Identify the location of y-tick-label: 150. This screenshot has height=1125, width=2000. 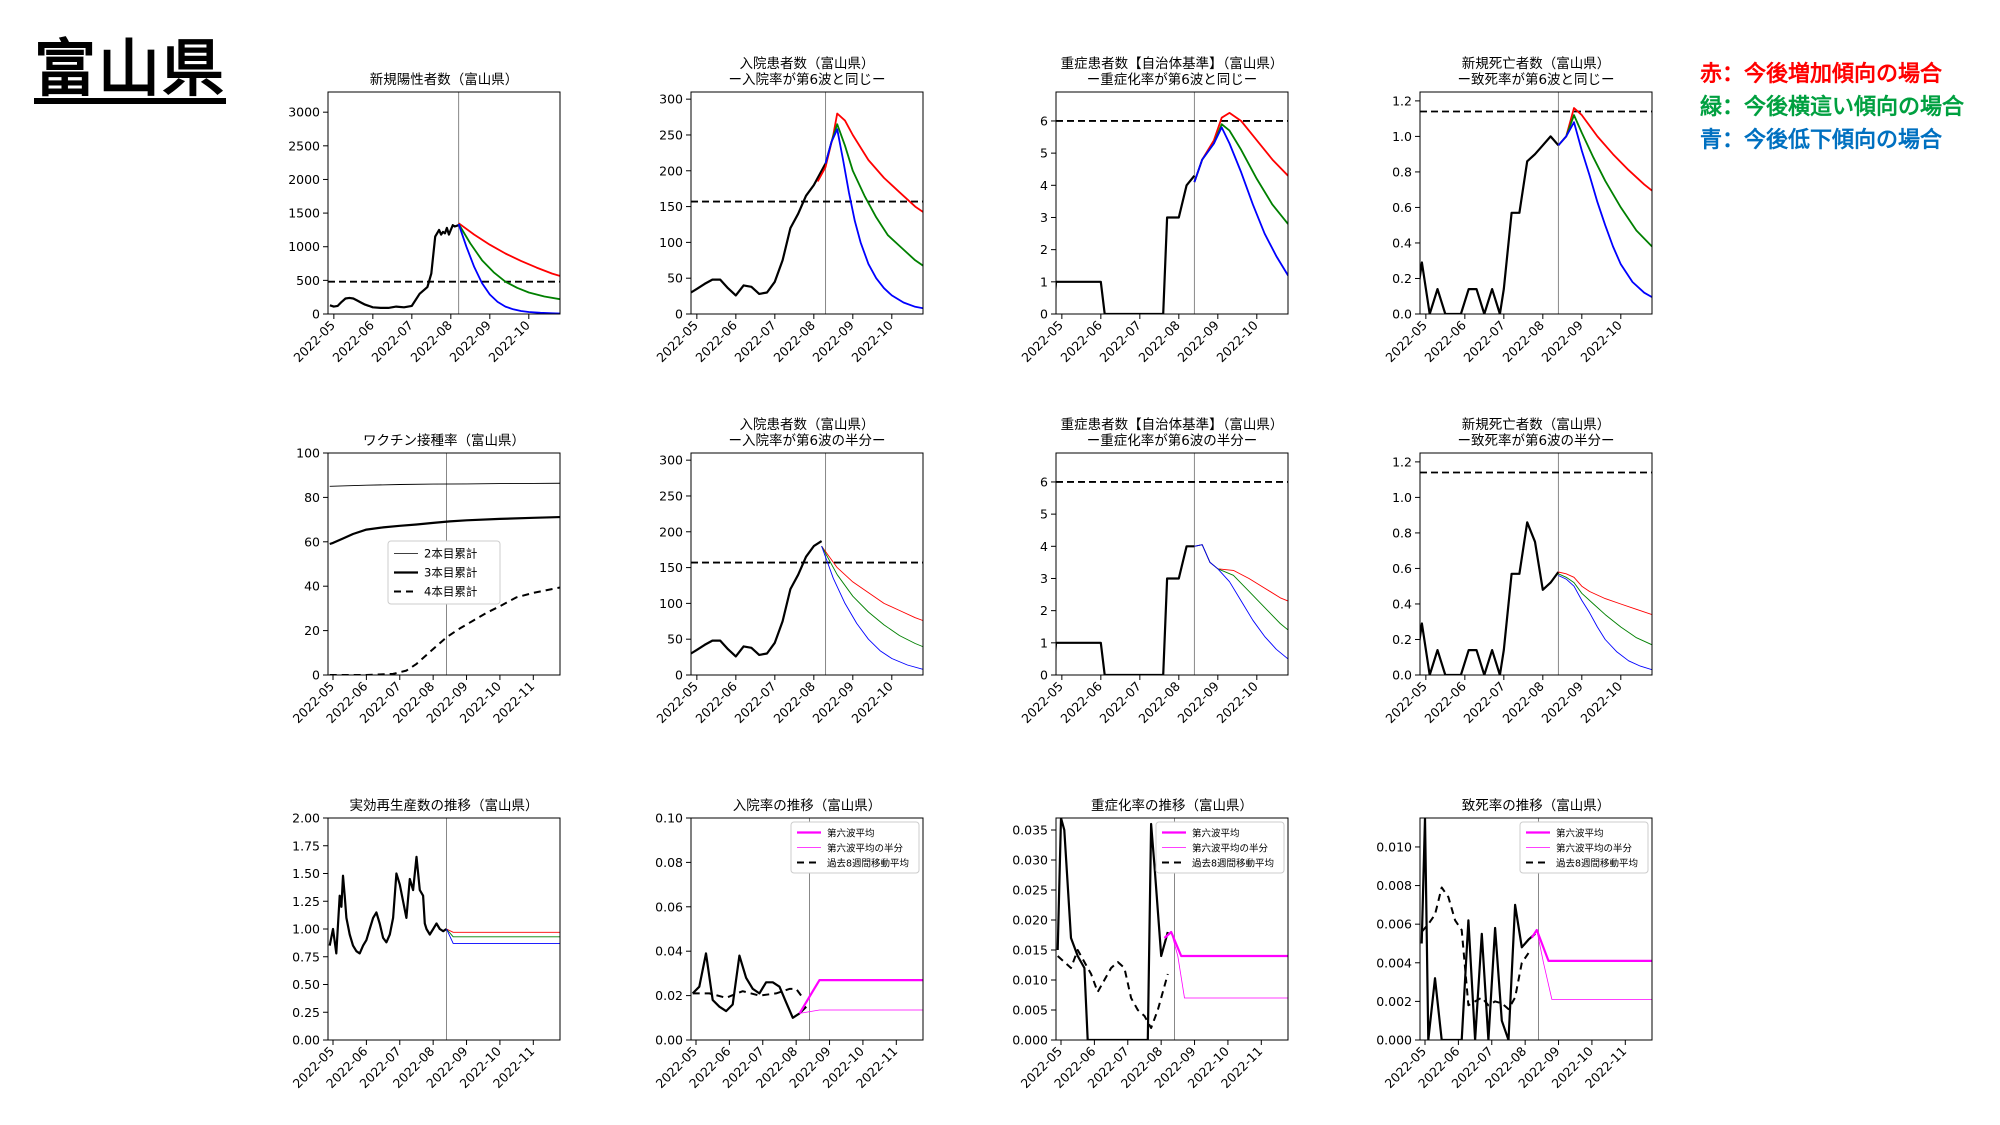
(671, 206).